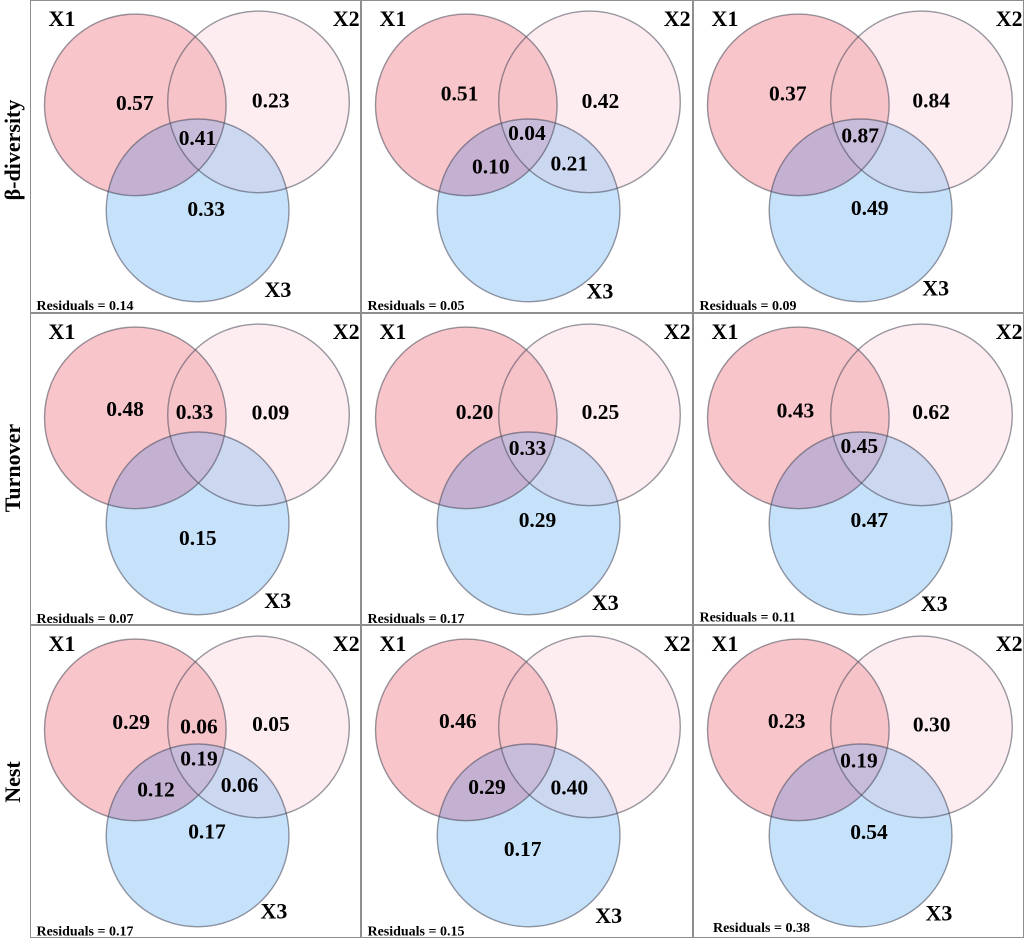 The width and height of the screenshot is (1024, 939). Describe the element at coordinates (125, 409) in the screenshot. I see `svg-text: 0.48` at that location.